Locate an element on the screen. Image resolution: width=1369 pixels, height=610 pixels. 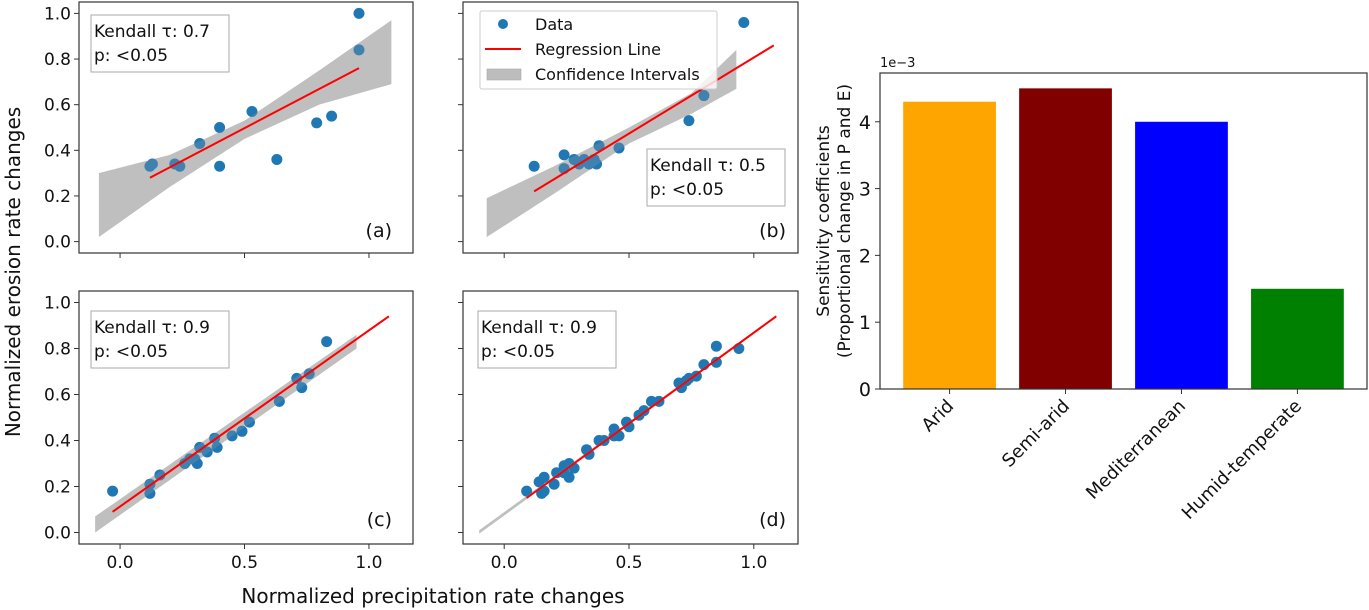
scatter-panel-d: 0.0 0.5 1.0 Kendall τ: 0.9 p: <0.05 (d) is located at coordinates (628, 431).